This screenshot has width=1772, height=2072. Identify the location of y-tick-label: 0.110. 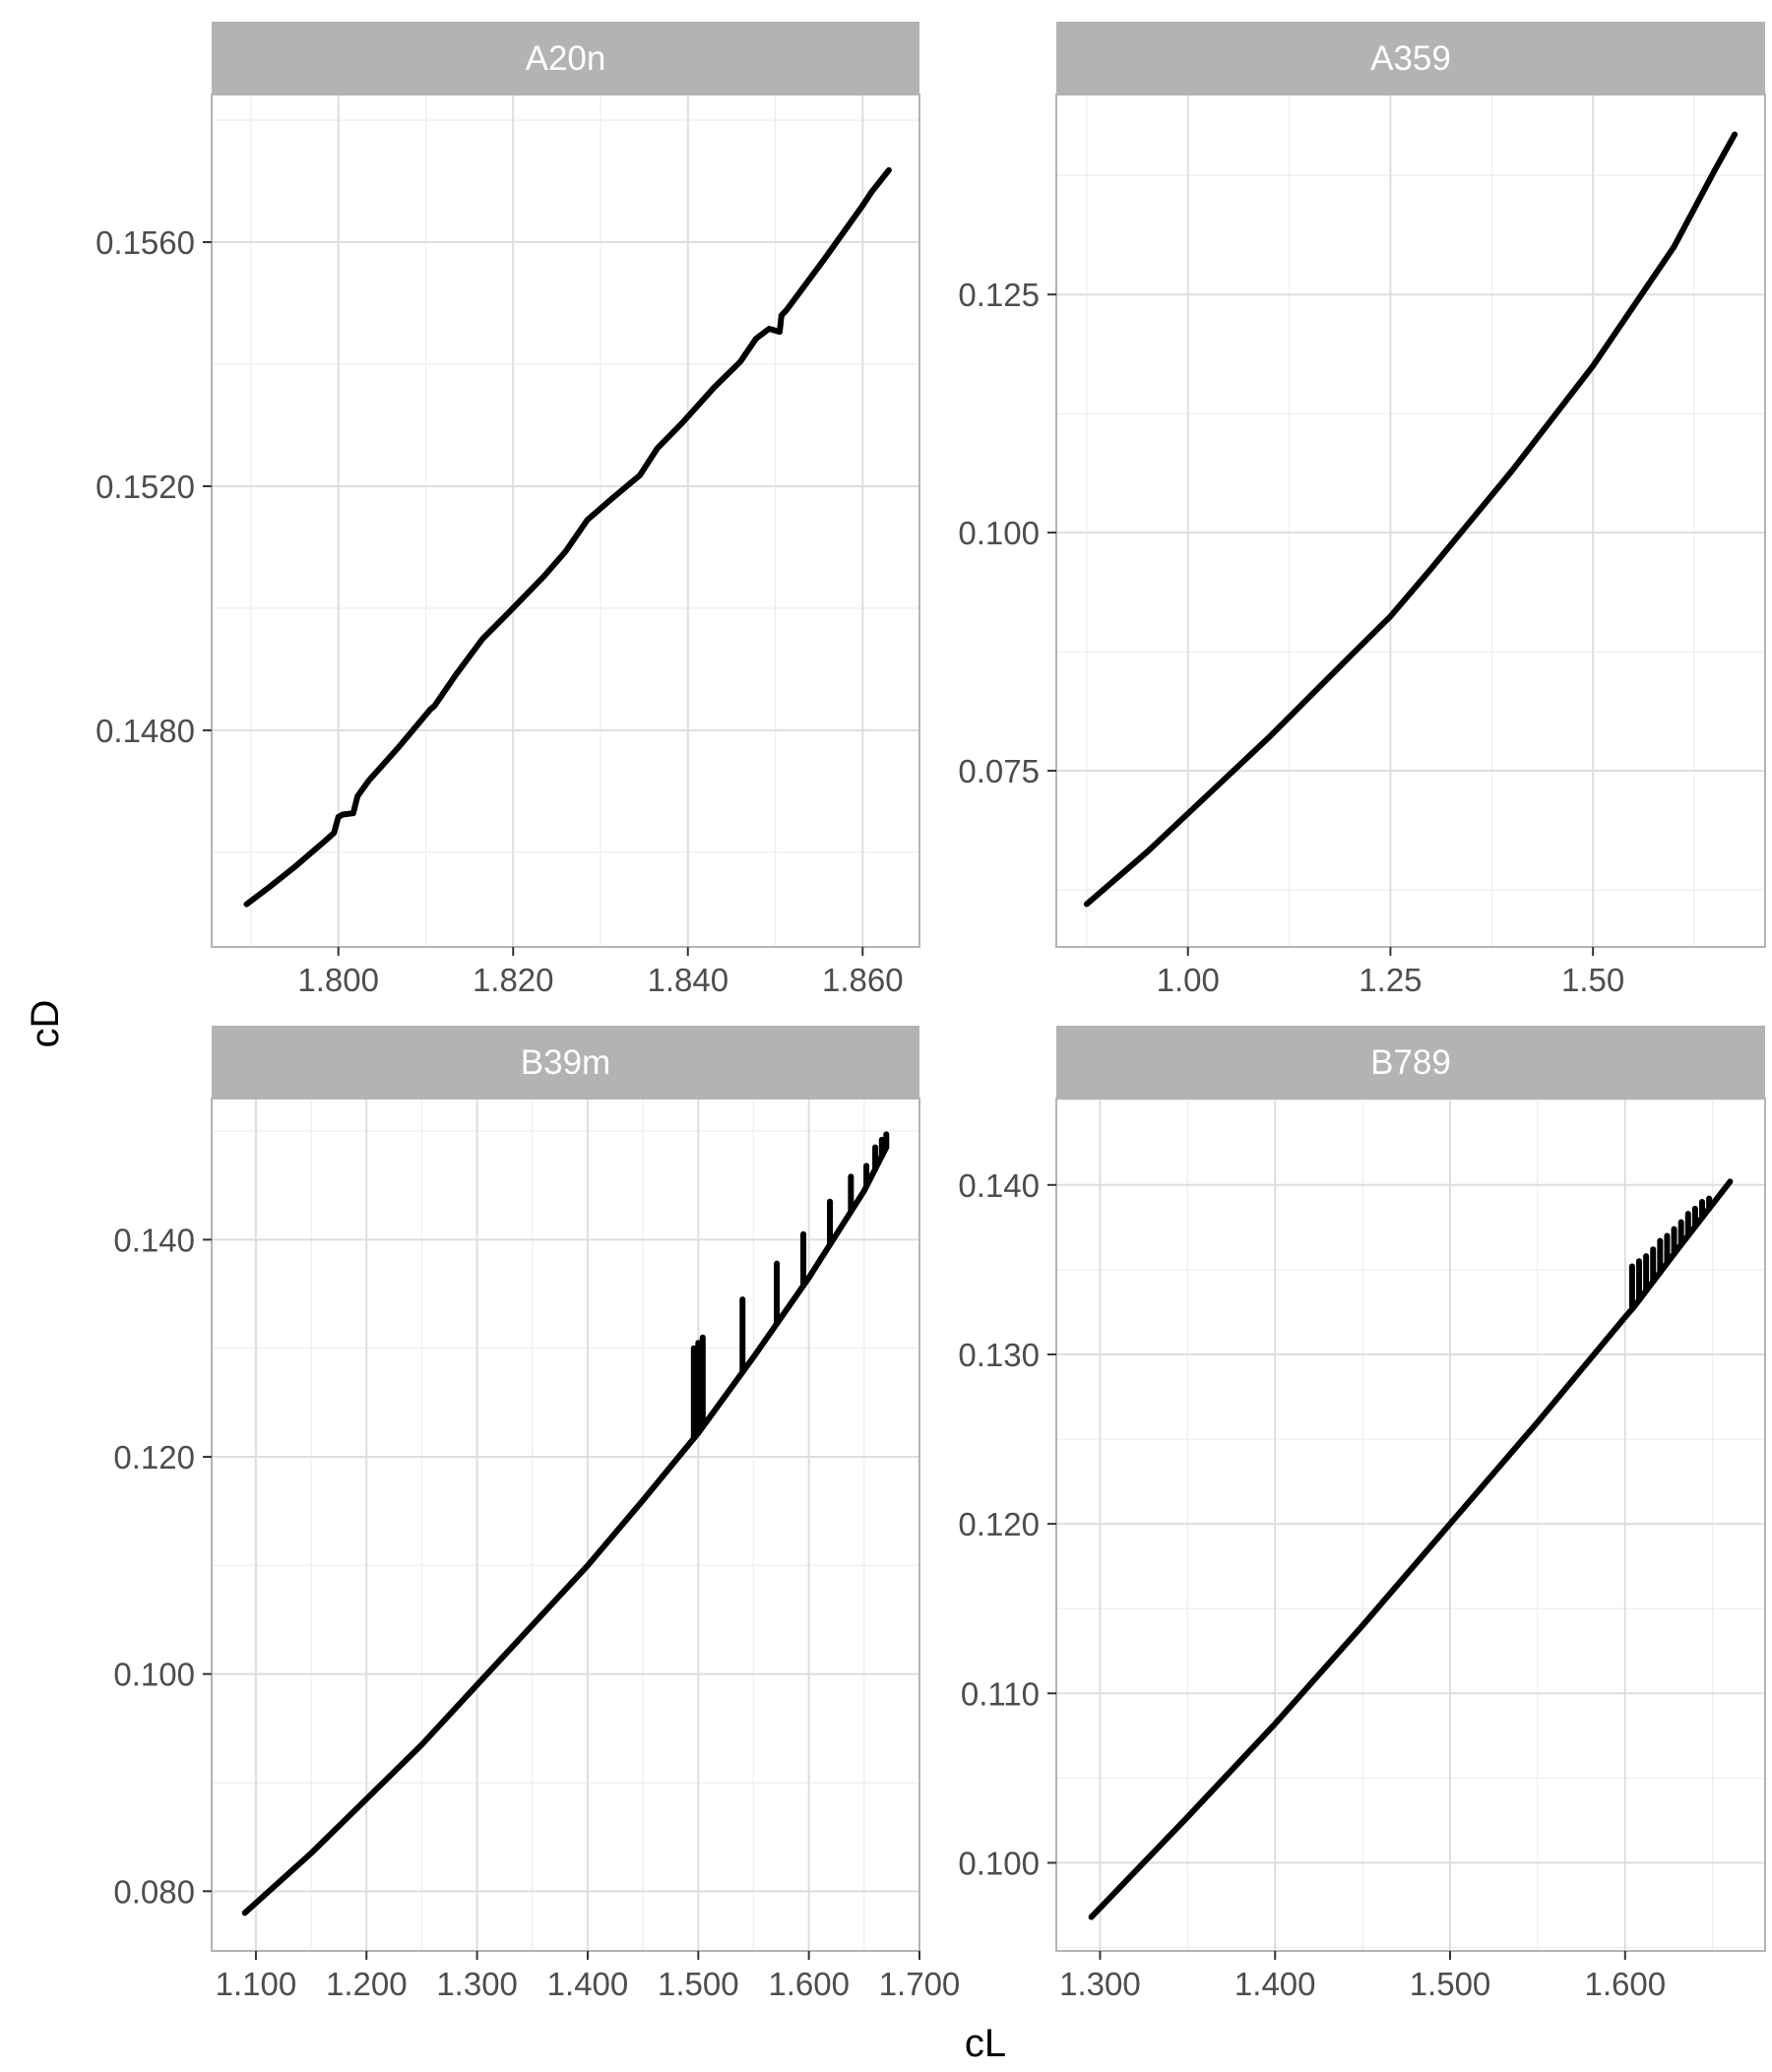
(1000, 1694).